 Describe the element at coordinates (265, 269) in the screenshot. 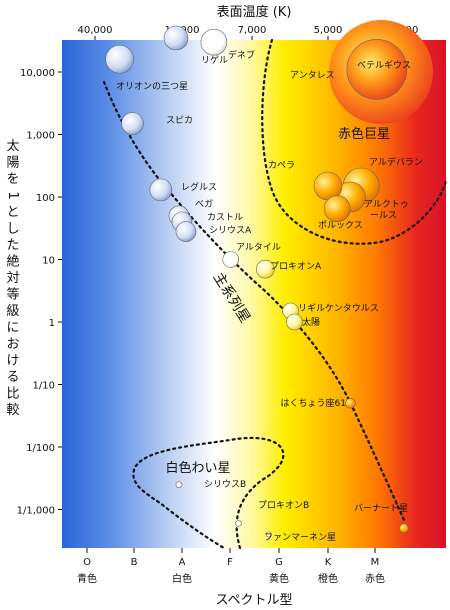

I see `star-30d730ed30ad30aa30f341` at that location.